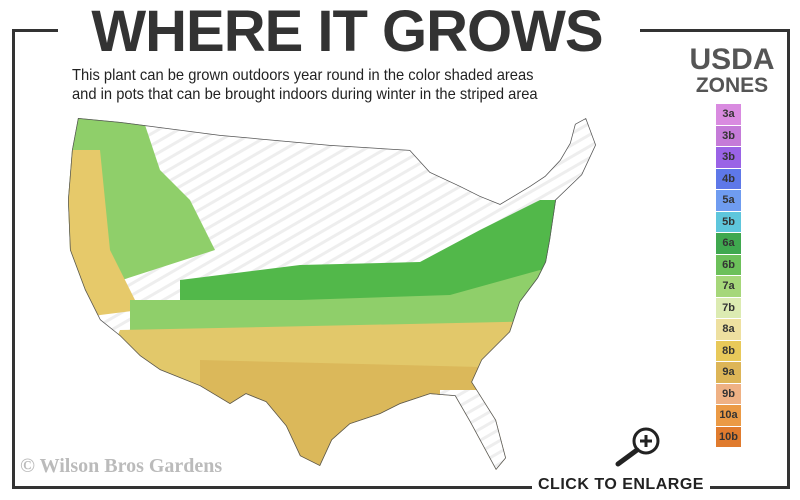 The width and height of the screenshot is (800, 500). What do you see at coordinates (728, 329) in the screenshot?
I see `legend-zone-8a: 8a` at bounding box center [728, 329].